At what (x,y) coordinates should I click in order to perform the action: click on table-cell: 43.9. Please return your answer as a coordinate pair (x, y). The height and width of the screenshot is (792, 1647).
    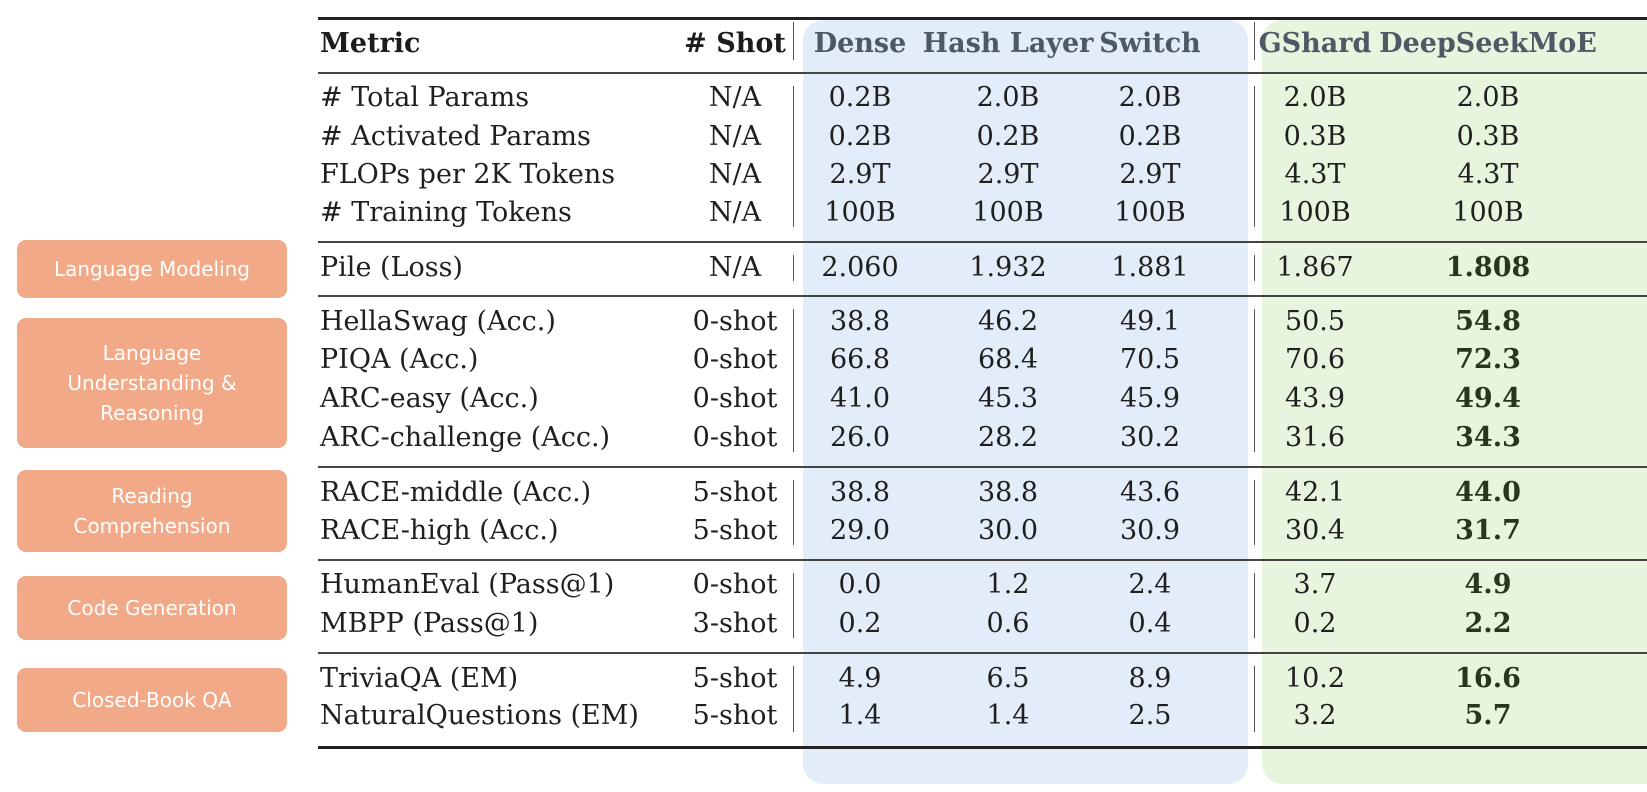
    Looking at the image, I should click on (1315, 398).